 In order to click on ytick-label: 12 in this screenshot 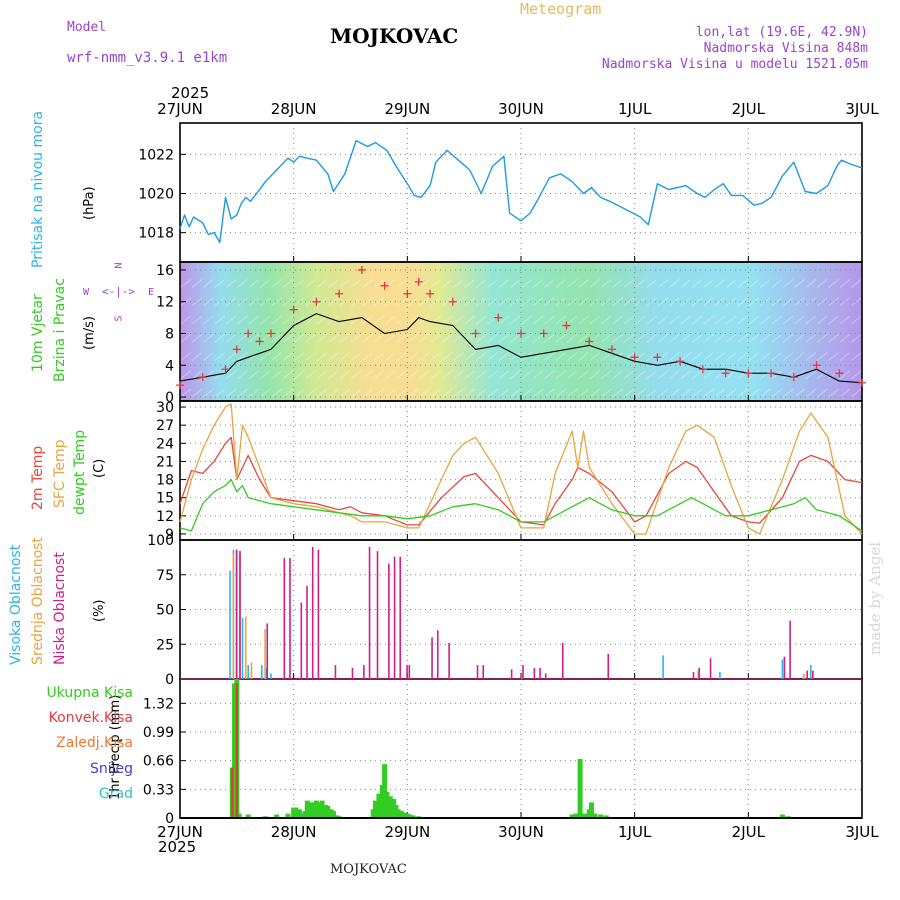, I will do `click(165, 517)`.